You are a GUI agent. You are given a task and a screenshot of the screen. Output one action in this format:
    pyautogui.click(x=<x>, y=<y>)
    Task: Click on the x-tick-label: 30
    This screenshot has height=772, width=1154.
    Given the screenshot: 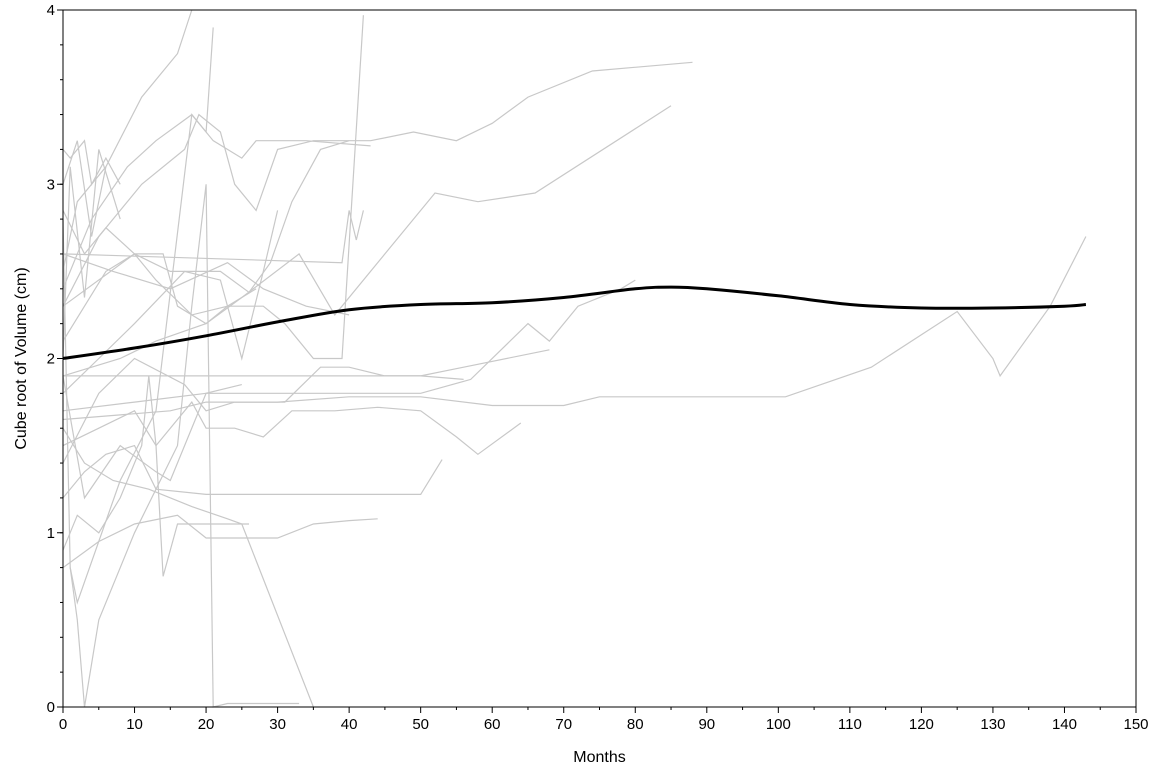 What is the action you would take?
    pyautogui.click(x=277, y=724)
    